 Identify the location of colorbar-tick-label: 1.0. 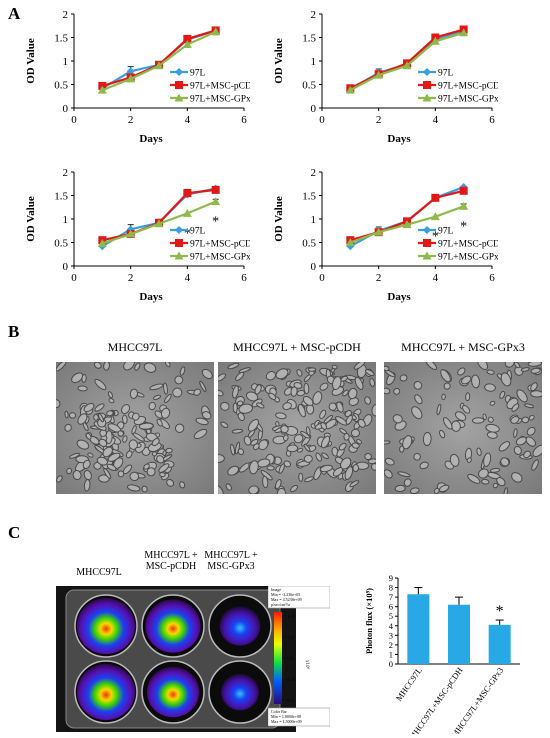
(290, 617).